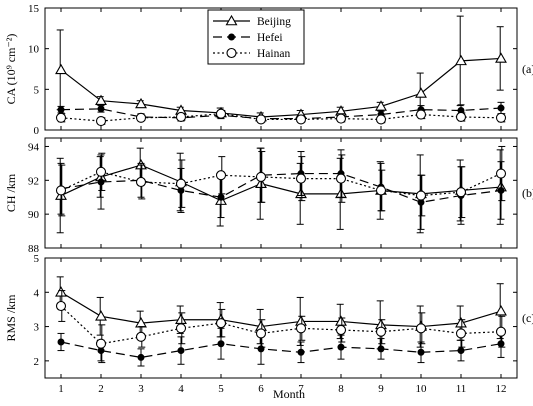 The image size is (533, 406). What do you see at coordinates (381, 389) in the screenshot?
I see `x-tick-label: 9` at bounding box center [381, 389].